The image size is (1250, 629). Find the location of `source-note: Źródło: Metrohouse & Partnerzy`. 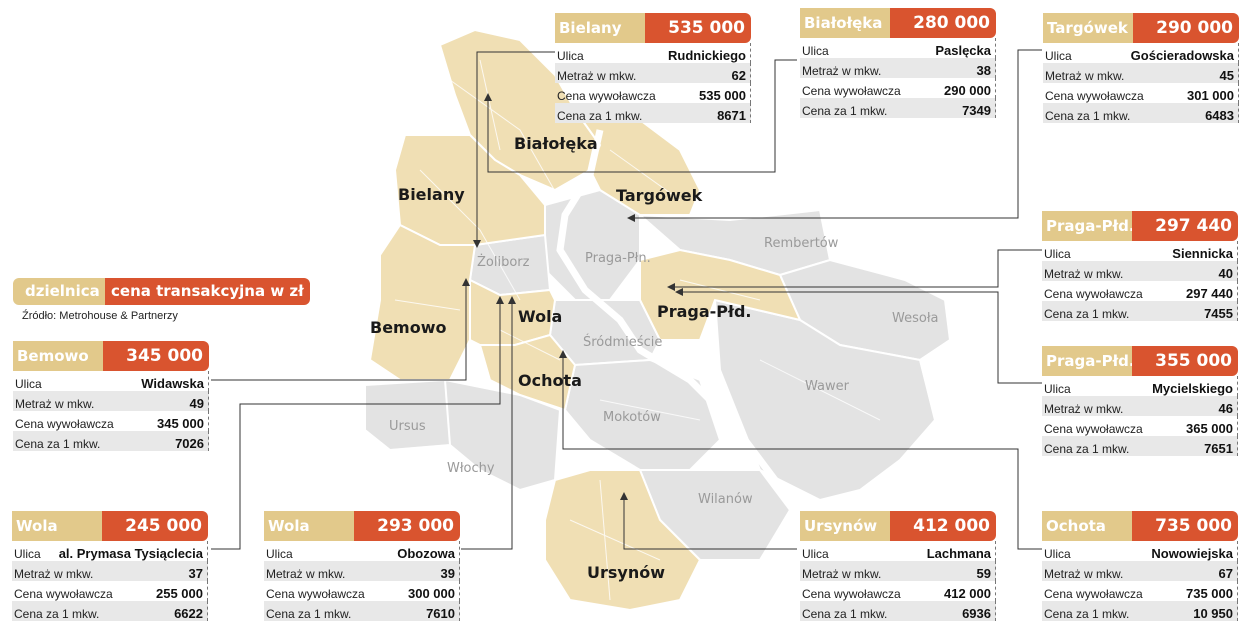

source-note: Źródło: Metrohouse & Partnerzy is located at coordinates (100, 316).